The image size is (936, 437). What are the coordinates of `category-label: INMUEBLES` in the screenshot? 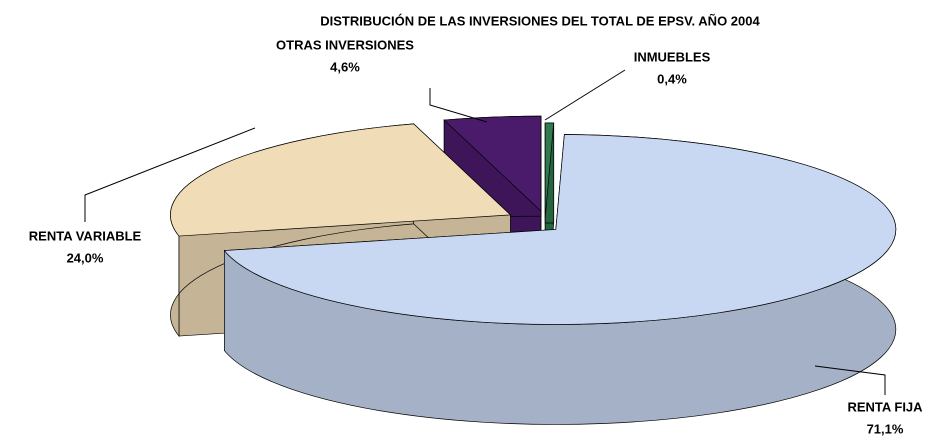 It's located at (672, 56).